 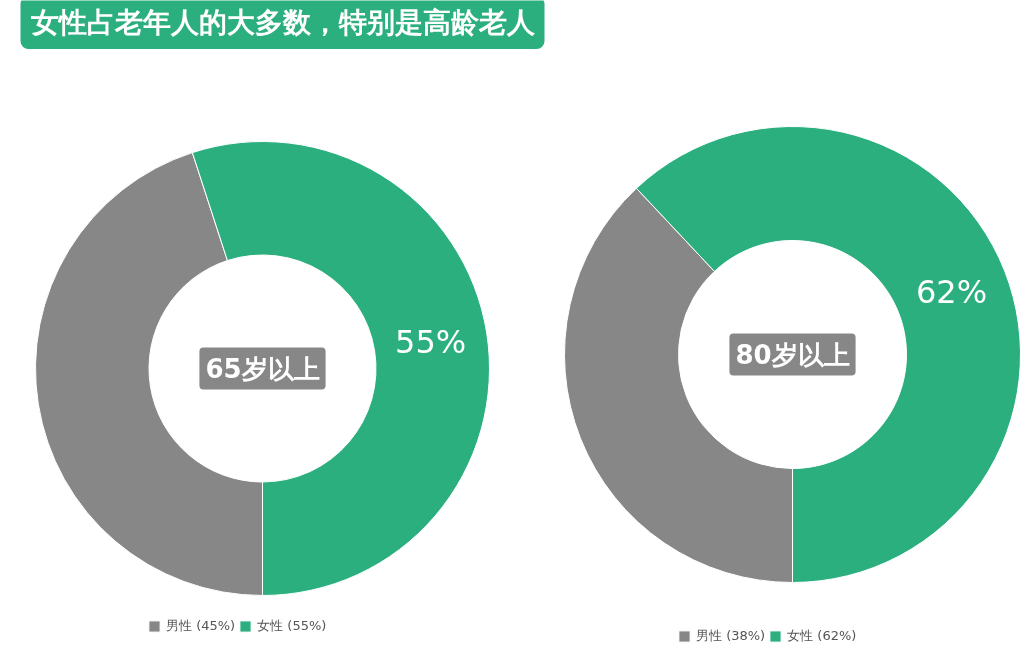 What do you see at coordinates (822, 636) in the screenshot?
I see `legend-label: 女性 (62%)` at bounding box center [822, 636].